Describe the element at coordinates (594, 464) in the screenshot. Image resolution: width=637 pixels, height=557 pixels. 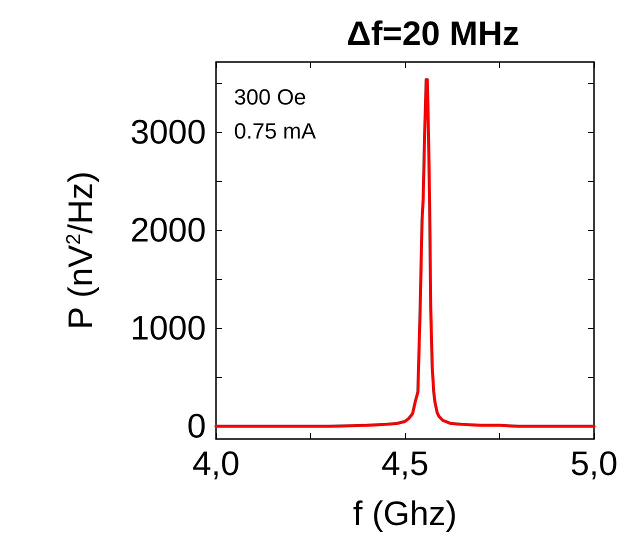
I see `x-tick-label: 5,0` at that location.